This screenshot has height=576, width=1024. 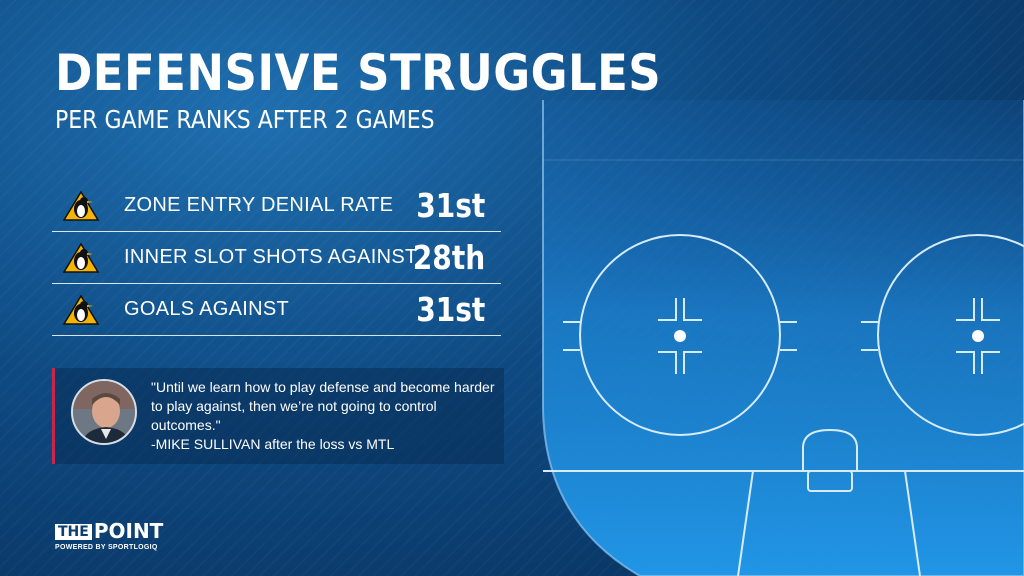 I want to click on page-title: DEFENSIVE STRUGGLES, so click(x=358, y=73).